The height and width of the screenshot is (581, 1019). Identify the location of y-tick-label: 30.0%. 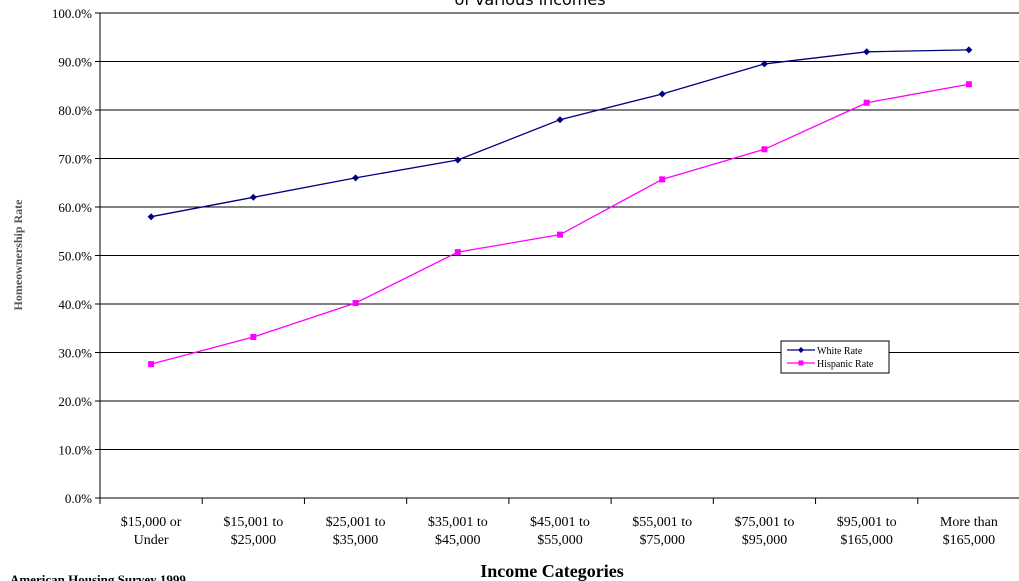
(75, 353).